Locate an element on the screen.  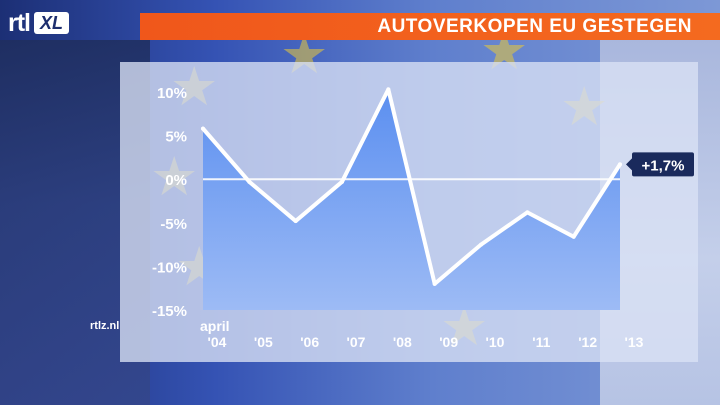
value-callout-label: +1,7% is located at coordinates (663, 165).